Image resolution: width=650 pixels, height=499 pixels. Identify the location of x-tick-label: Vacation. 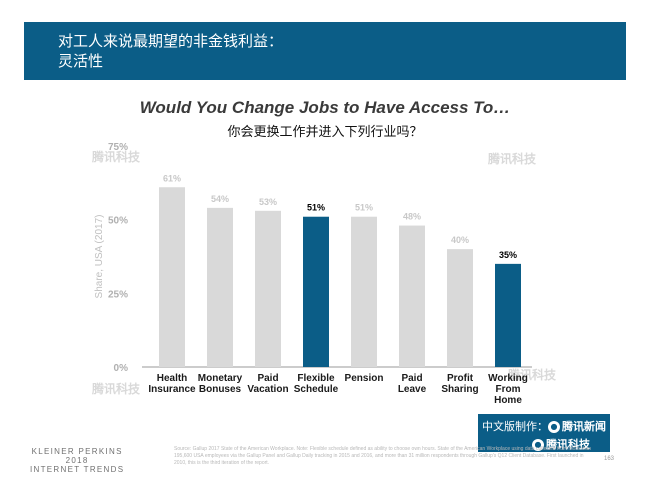
(267, 389).